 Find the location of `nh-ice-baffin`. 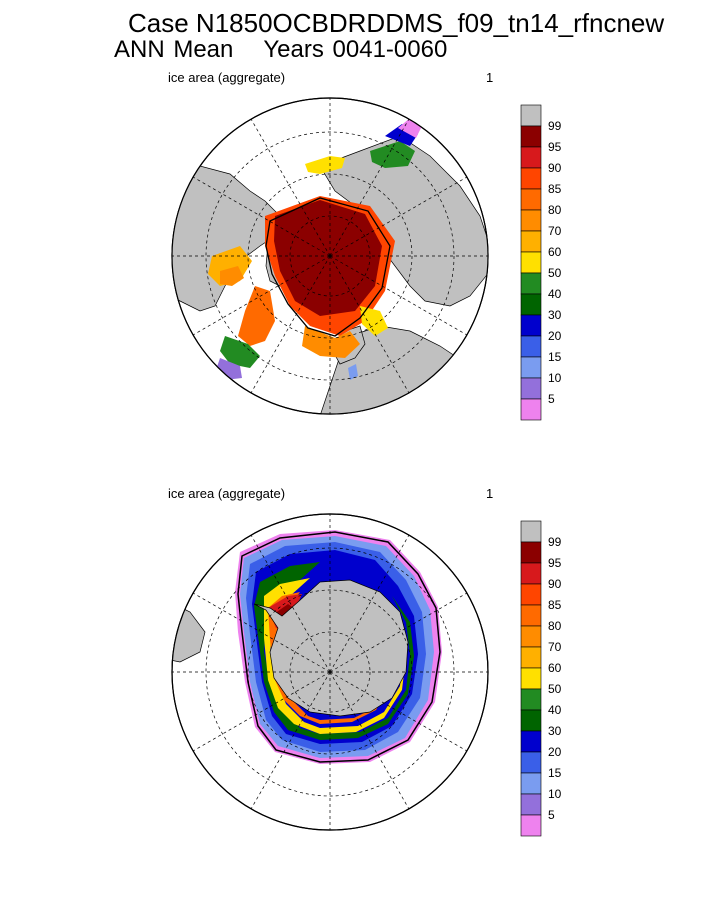

nh-ice-baffin is located at coordinates (256, 316).